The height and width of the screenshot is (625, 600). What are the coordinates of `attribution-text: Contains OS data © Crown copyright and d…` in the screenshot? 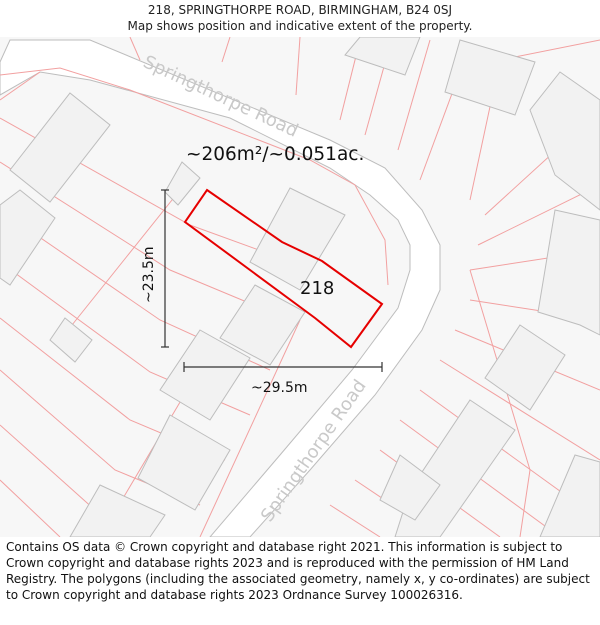 It's located at (298, 571).